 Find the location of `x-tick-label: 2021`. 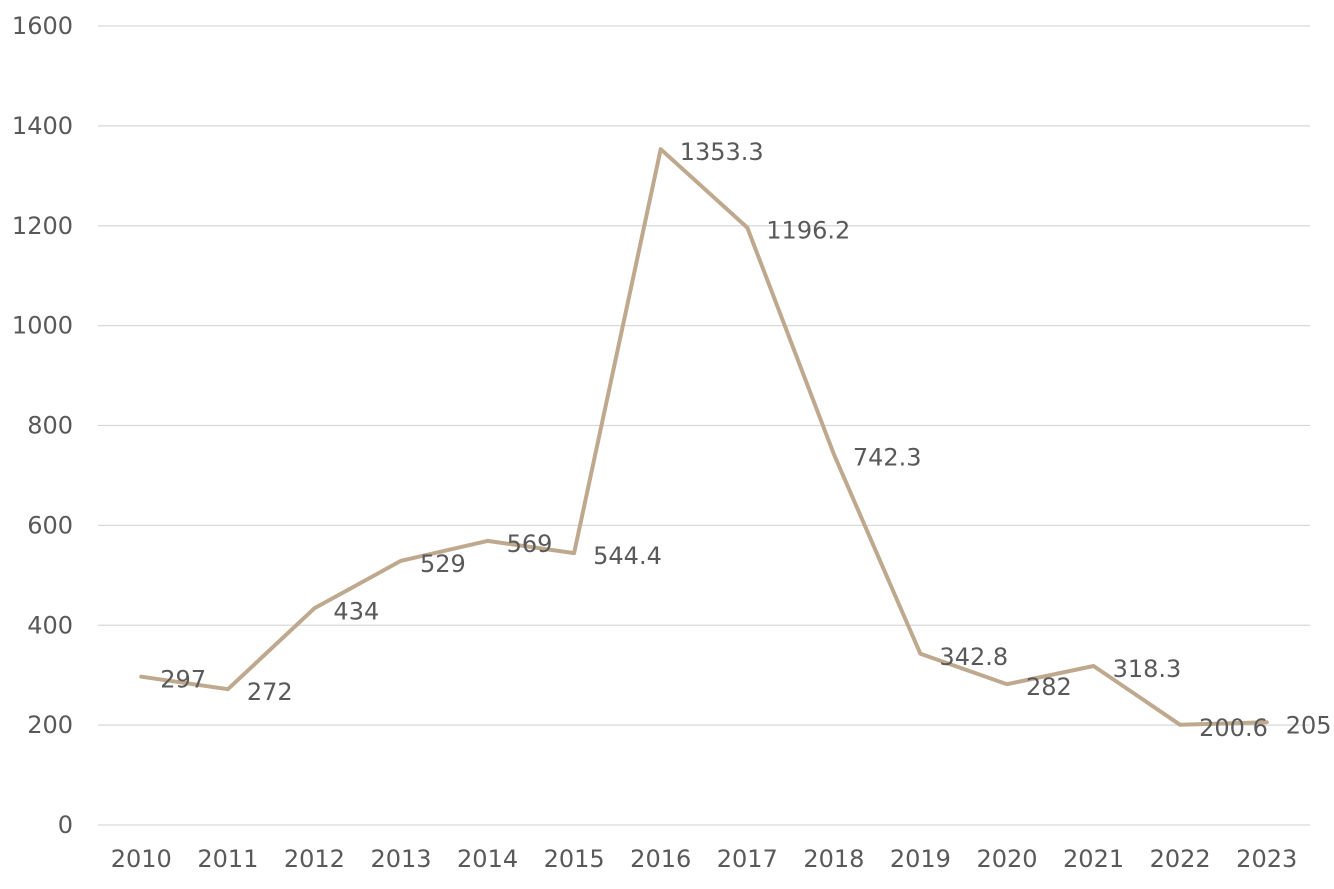

x-tick-label: 2021 is located at coordinates (1093, 859).